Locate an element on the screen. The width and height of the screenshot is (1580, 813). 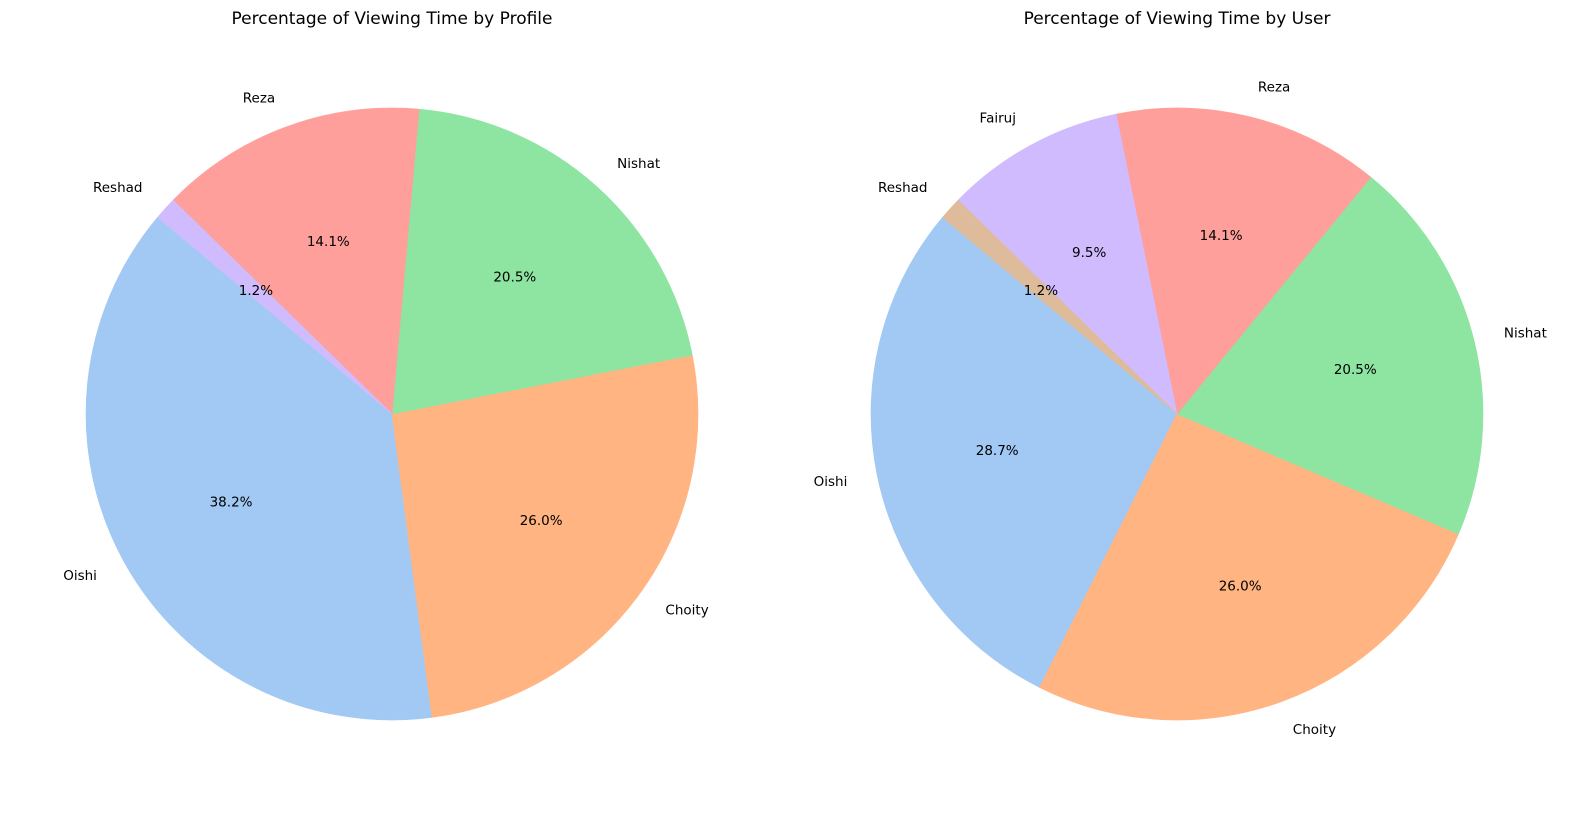
chart-title: Percentage of Viewing Time by Profile is located at coordinates (392, 19).